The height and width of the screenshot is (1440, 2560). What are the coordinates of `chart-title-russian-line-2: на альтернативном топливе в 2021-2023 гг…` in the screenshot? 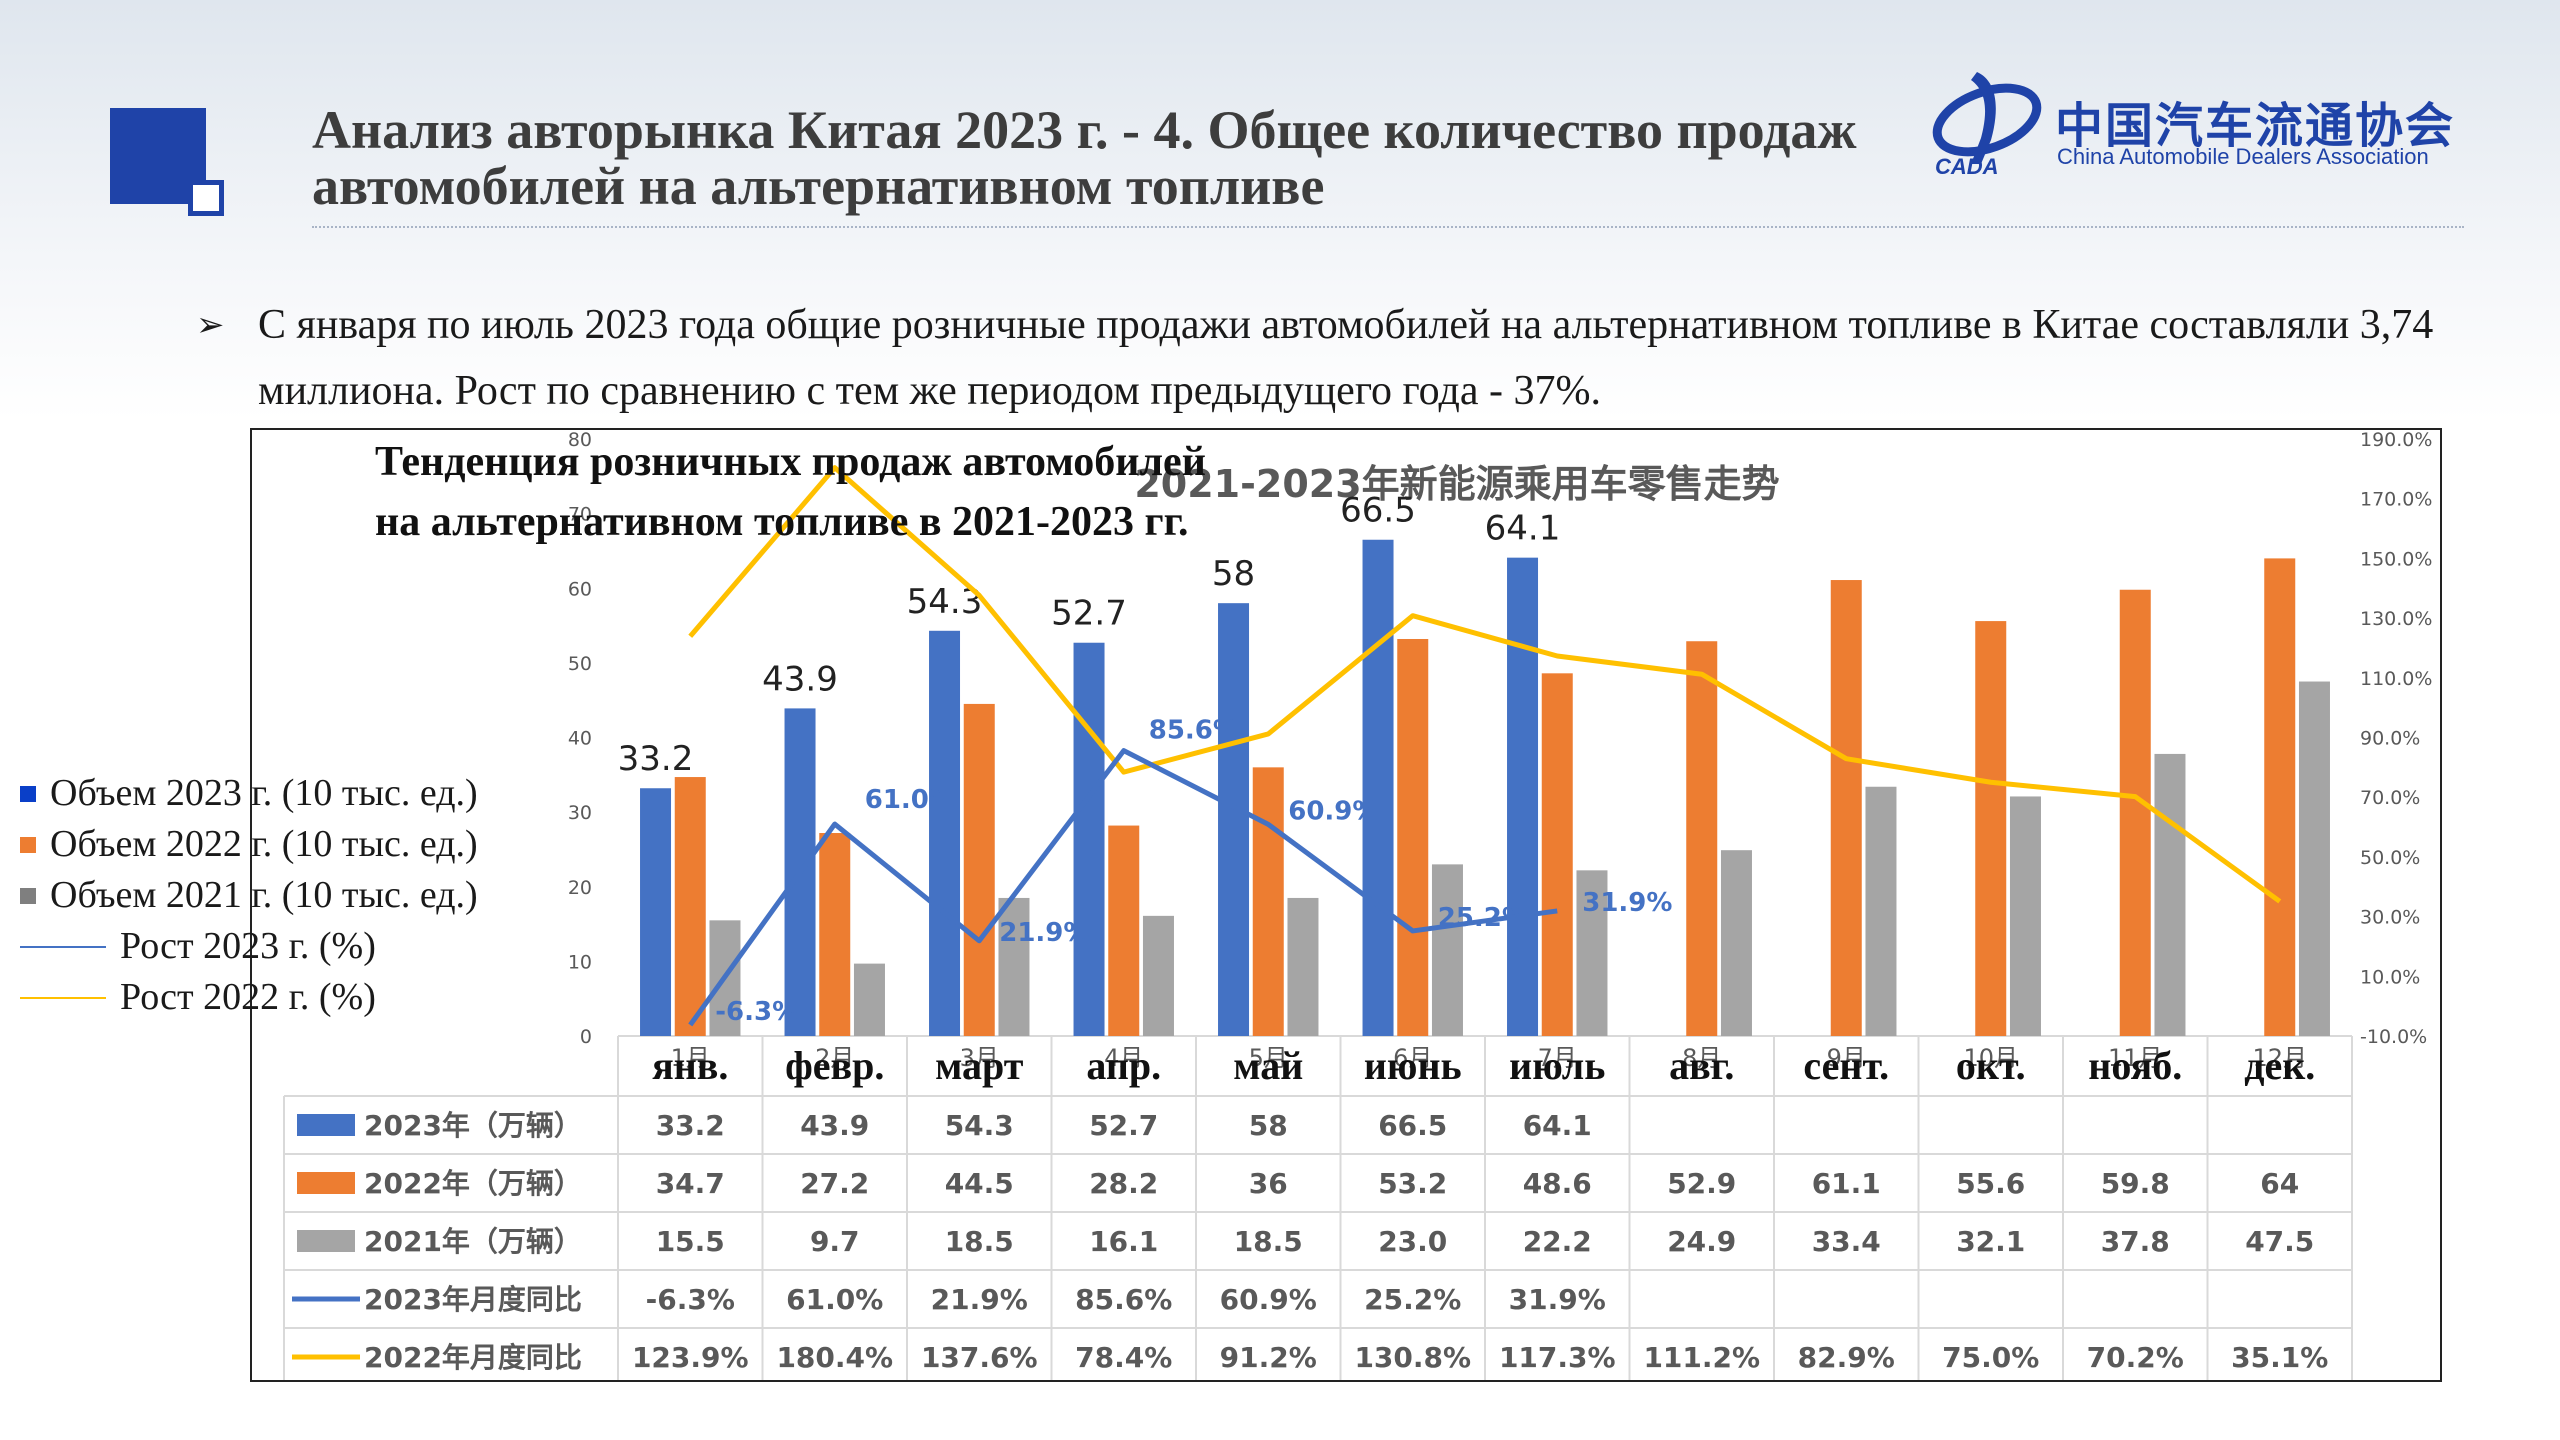 It's located at (782, 522).